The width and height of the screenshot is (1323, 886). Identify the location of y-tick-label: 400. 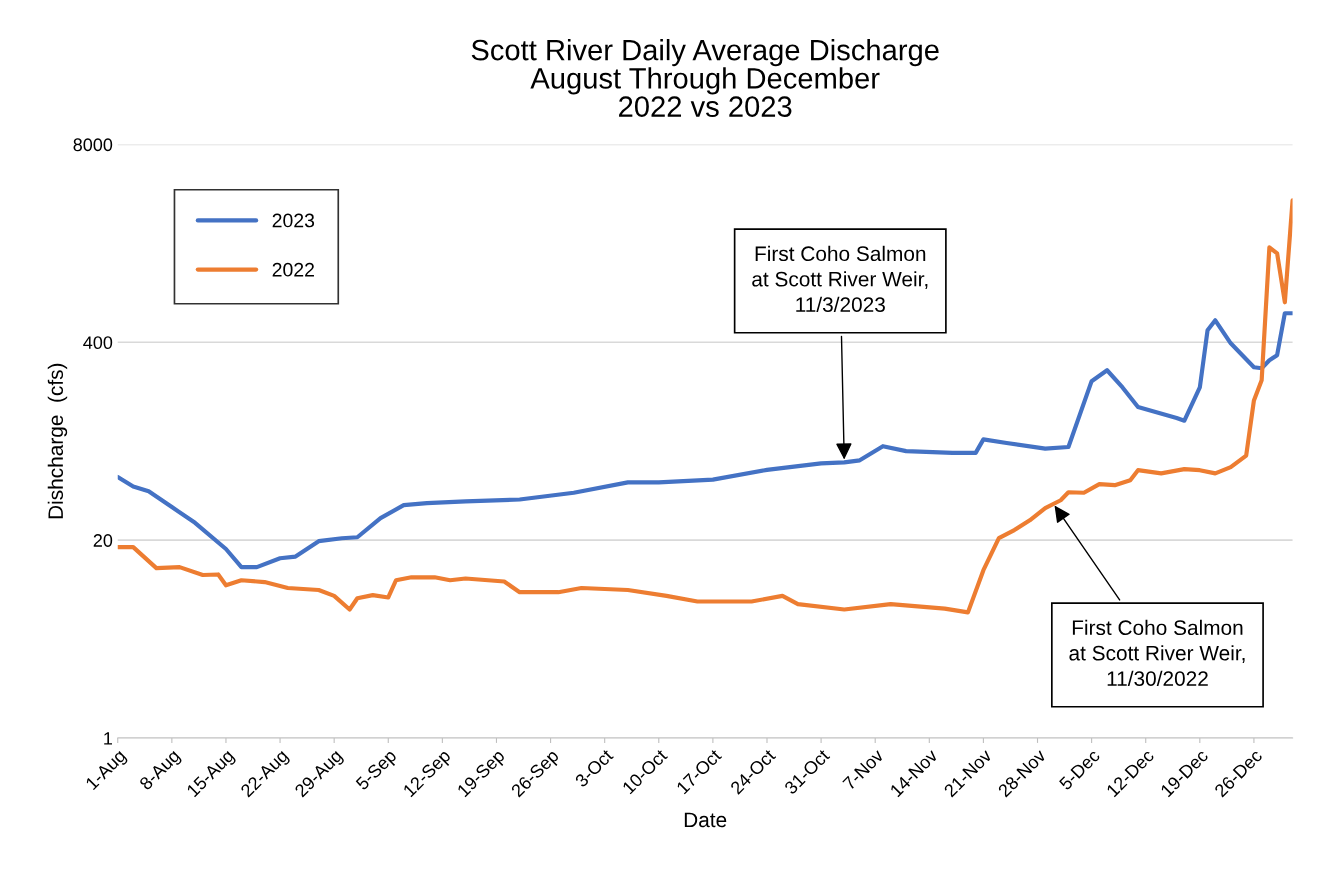
(98, 343).